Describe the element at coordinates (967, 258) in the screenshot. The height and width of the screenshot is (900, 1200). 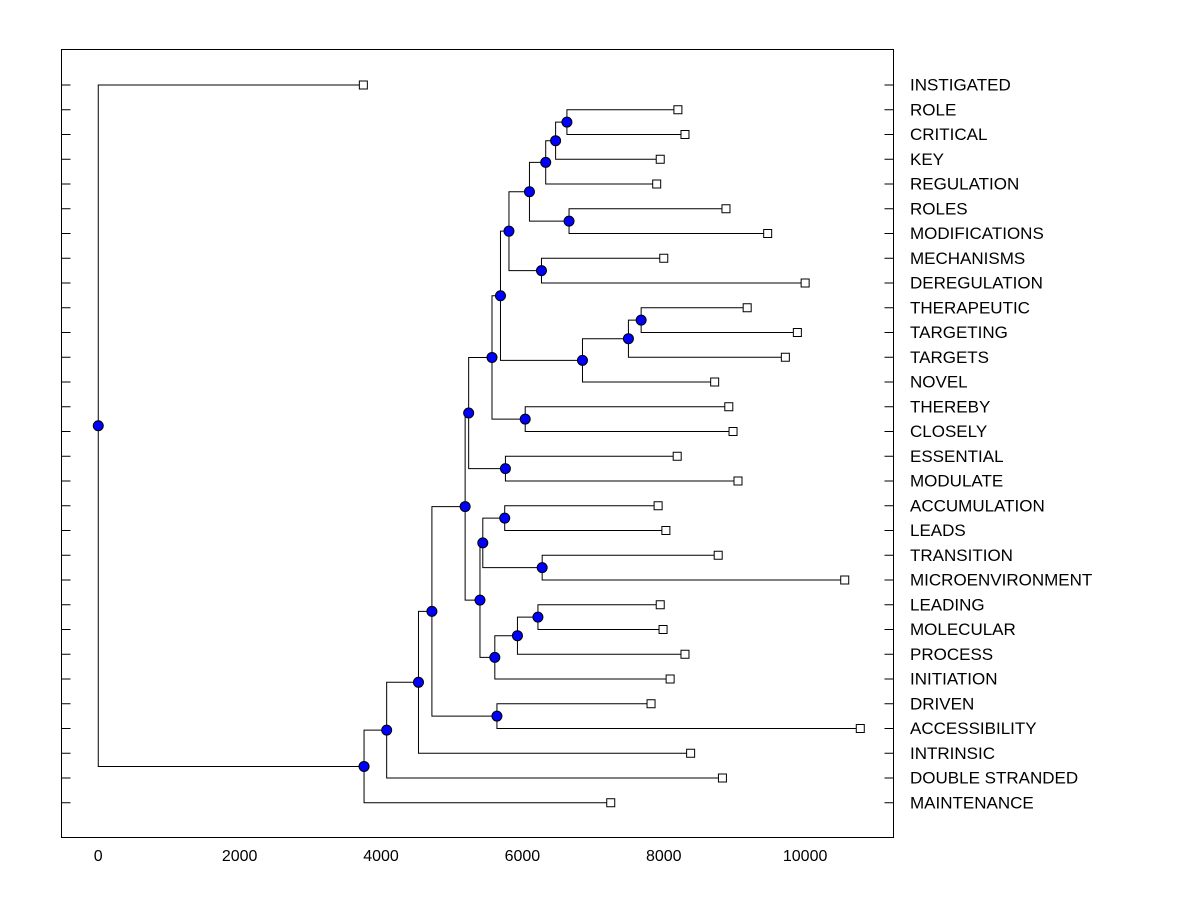
I see `leaf-label: MECHANISMS` at that location.